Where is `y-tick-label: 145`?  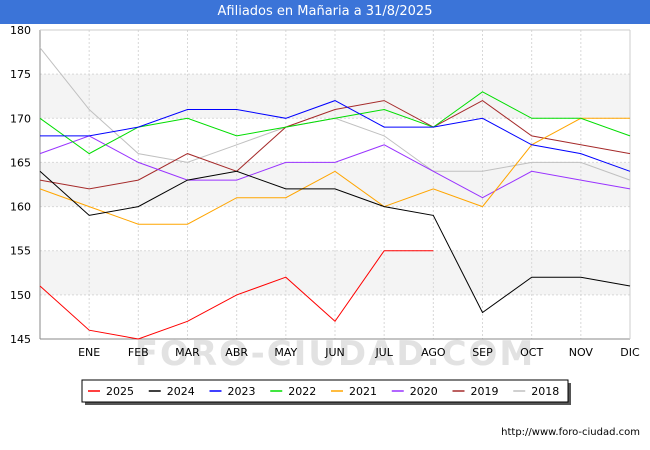 y-tick-label: 145 is located at coordinates (20, 339).